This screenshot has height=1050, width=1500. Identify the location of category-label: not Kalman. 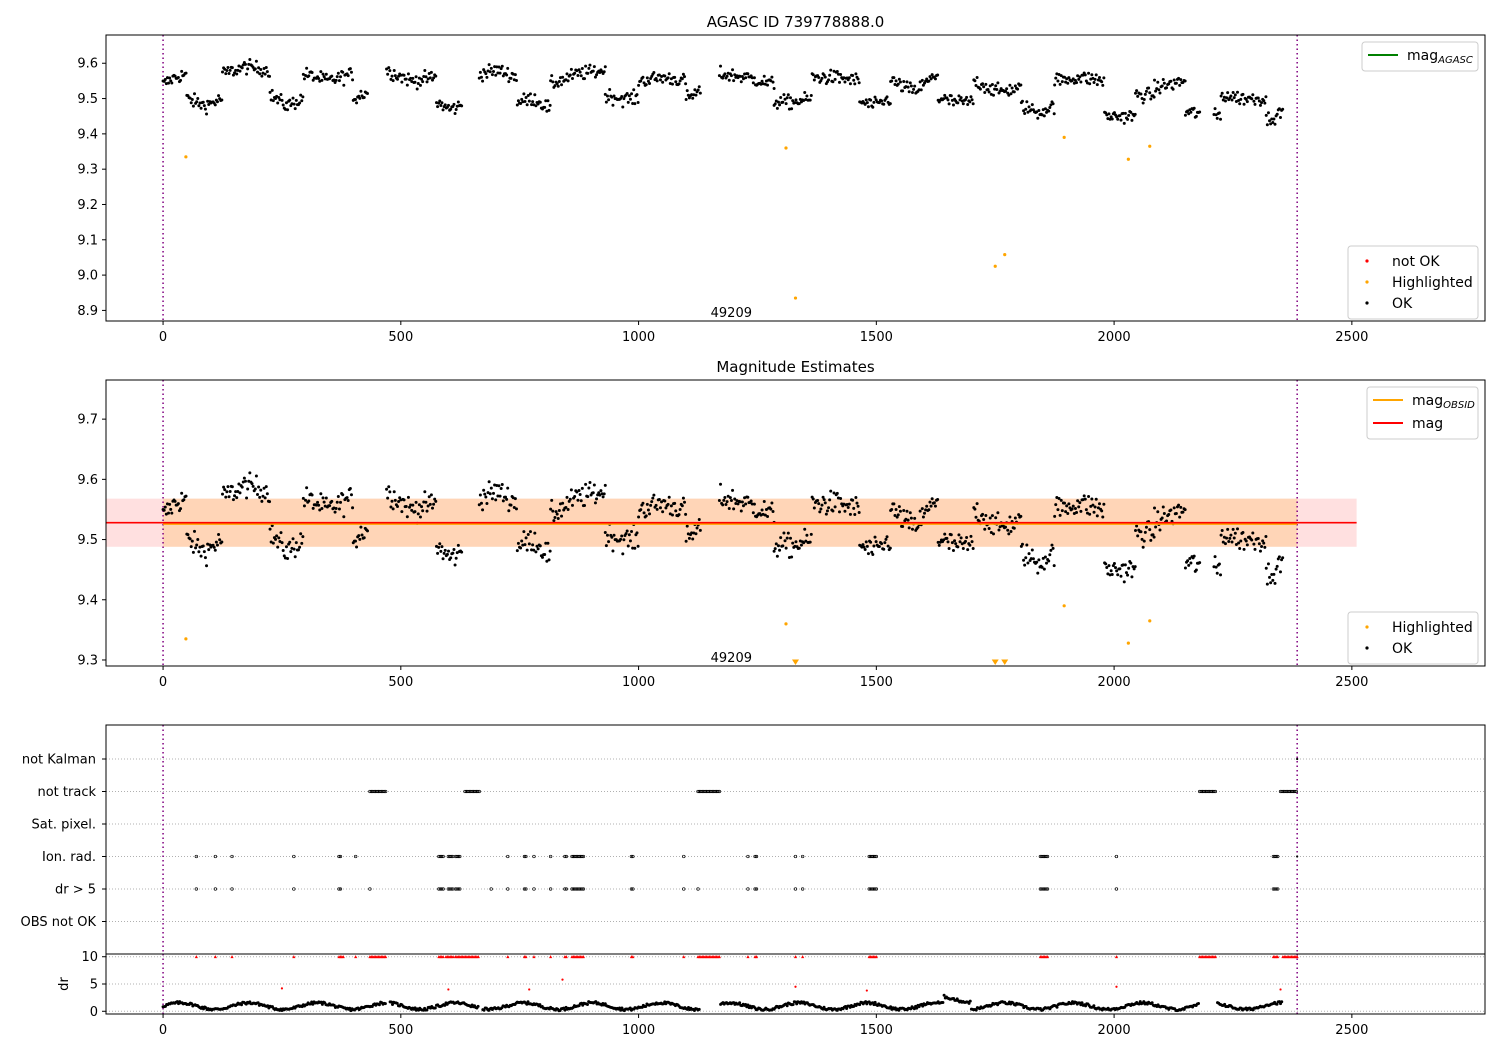
(59, 760).